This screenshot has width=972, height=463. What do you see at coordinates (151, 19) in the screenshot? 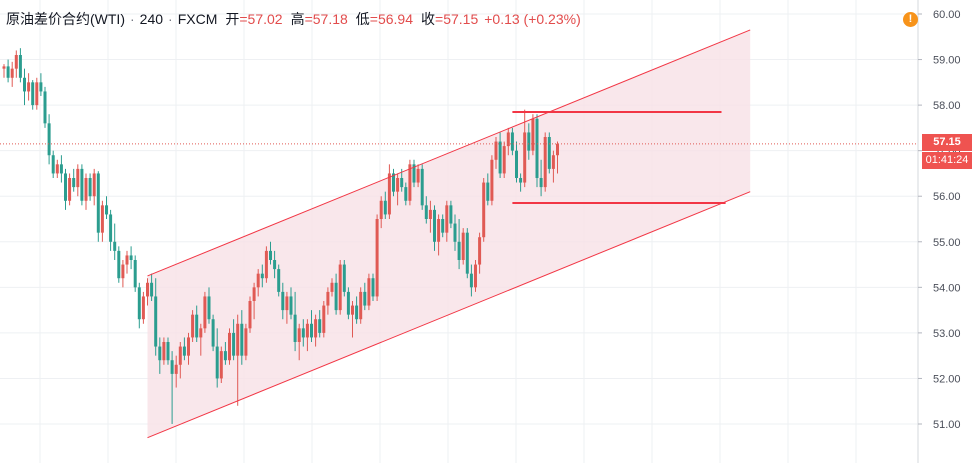
I see `interval: 240` at bounding box center [151, 19].